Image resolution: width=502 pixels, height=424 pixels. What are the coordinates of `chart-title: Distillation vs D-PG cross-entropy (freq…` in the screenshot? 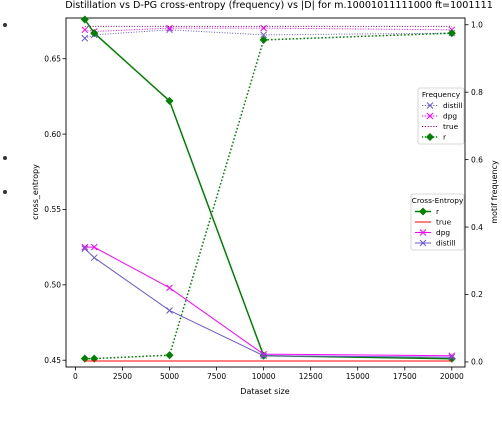 It's located at (279, 5).